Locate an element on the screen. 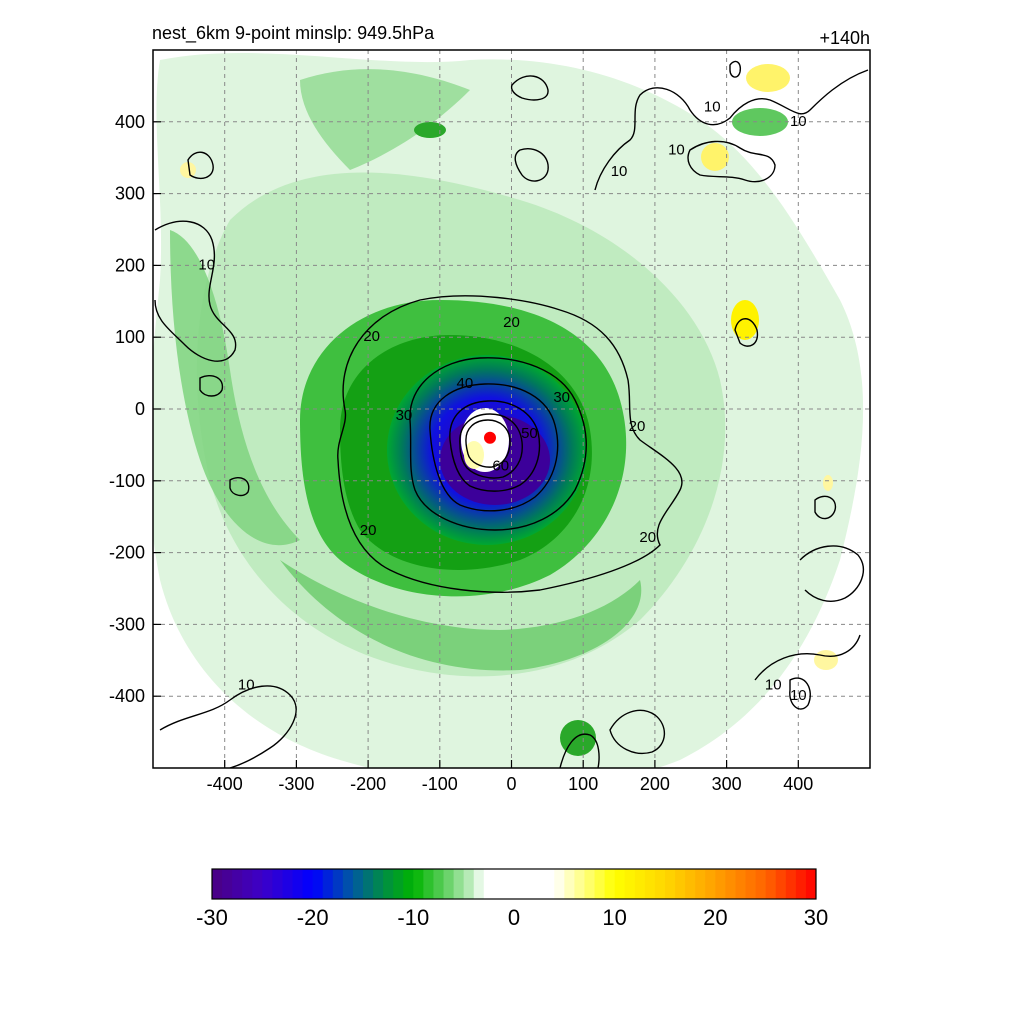 This screenshot has width=1024, height=1024. contour-label: 60 is located at coordinates (500, 465).